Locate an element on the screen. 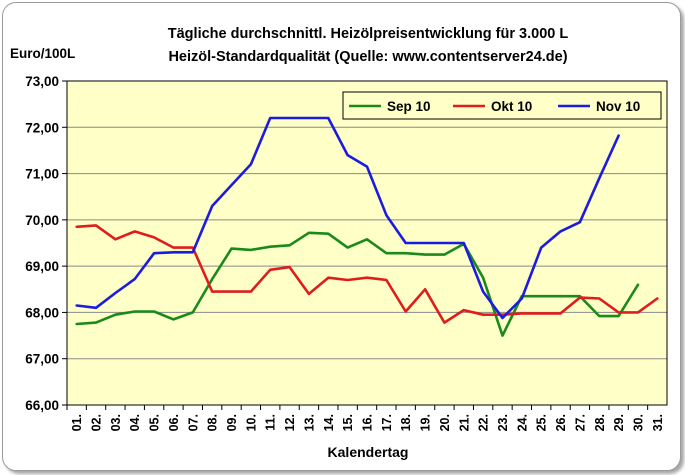  x-tick-label: 01. is located at coordinates (77, 422).